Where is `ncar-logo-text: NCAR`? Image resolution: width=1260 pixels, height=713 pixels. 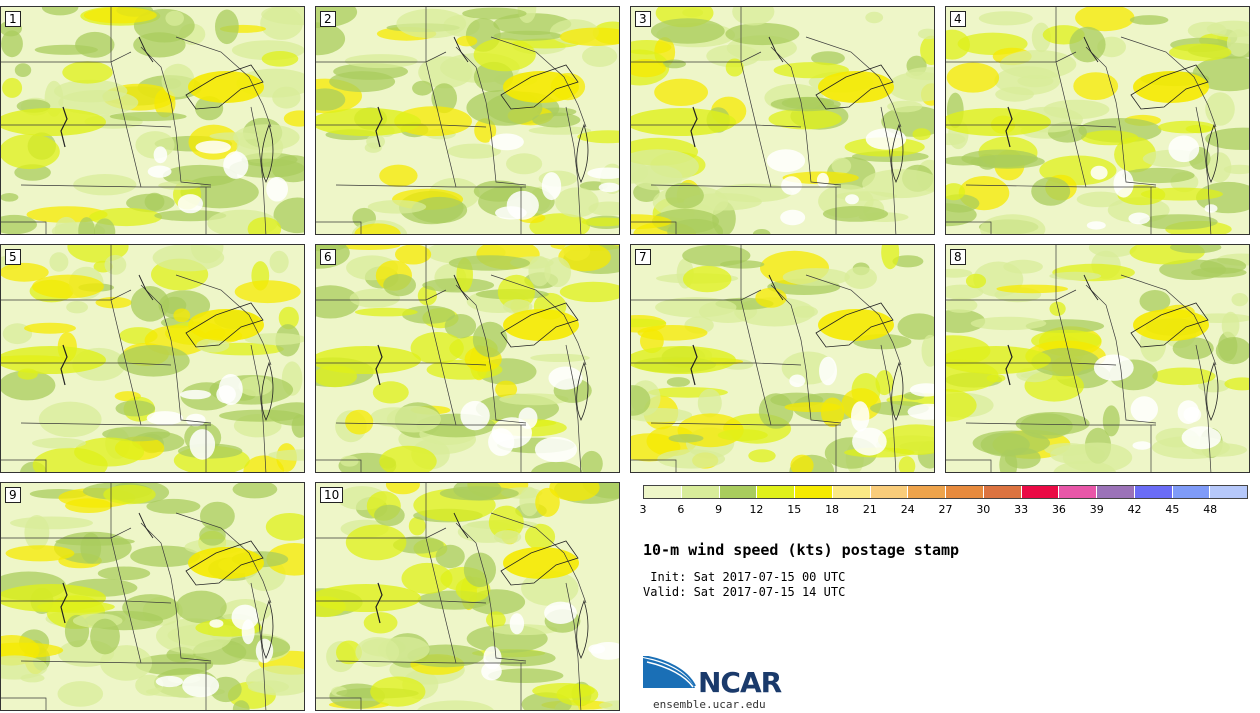 ncar-logo-text: NCAR is located at coordinates (740, 682).